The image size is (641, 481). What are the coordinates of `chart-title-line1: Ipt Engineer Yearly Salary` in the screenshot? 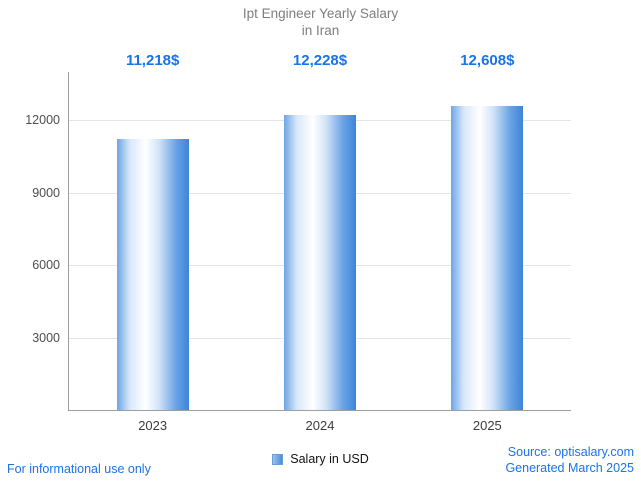 It's located at (320, 13).